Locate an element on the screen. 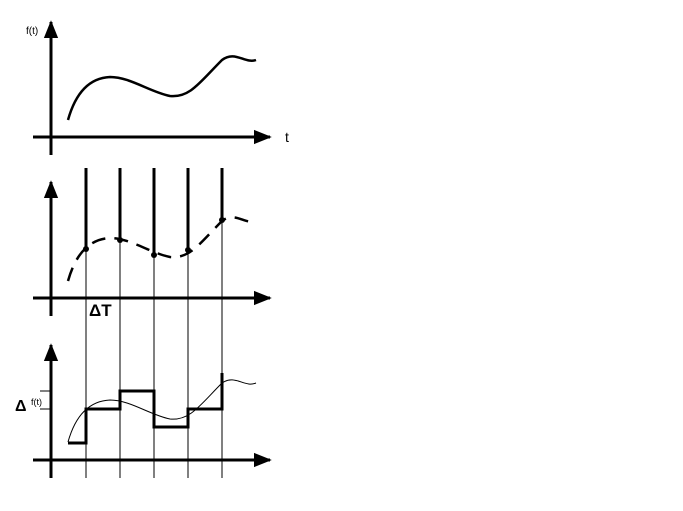  signal-curve is located at coordinates (161, 88).